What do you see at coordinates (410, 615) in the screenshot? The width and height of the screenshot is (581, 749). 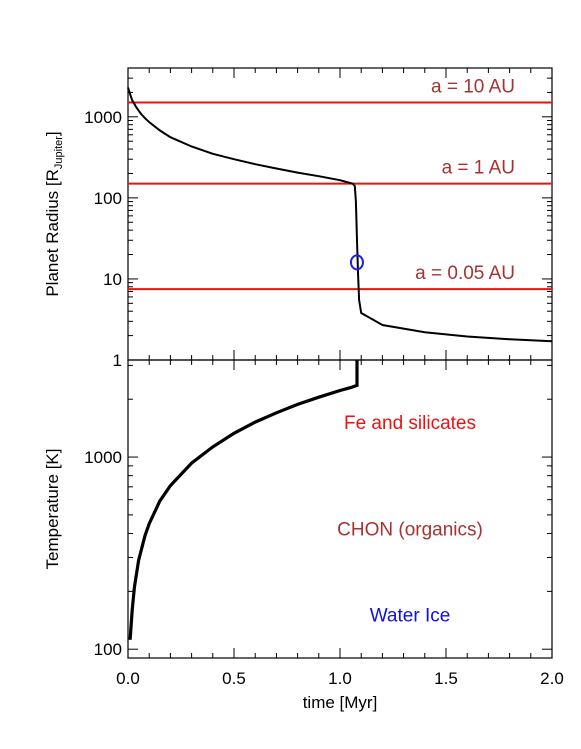 I see `material-annotation: Water Ice` at bounding box center [410, 615].